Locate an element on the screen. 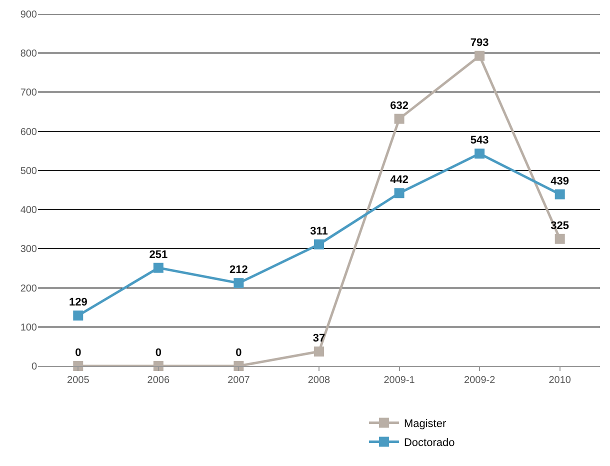 The height and width of the screenshot is (466, 610). x-tick-label: 2010 is located at coordinates (560, 380).